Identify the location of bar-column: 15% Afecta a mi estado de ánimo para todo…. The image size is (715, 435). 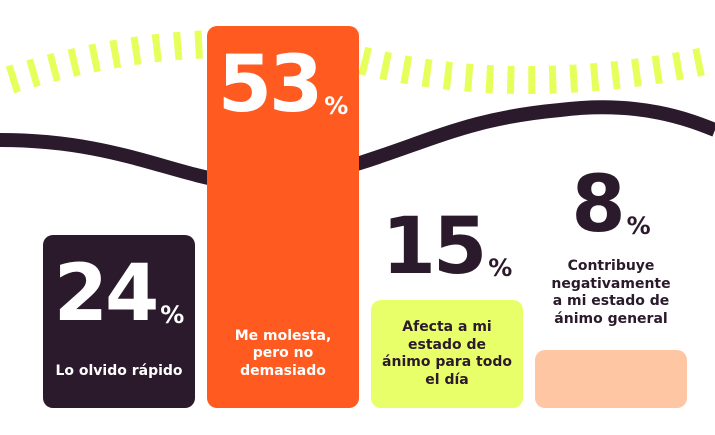
(447, 308).